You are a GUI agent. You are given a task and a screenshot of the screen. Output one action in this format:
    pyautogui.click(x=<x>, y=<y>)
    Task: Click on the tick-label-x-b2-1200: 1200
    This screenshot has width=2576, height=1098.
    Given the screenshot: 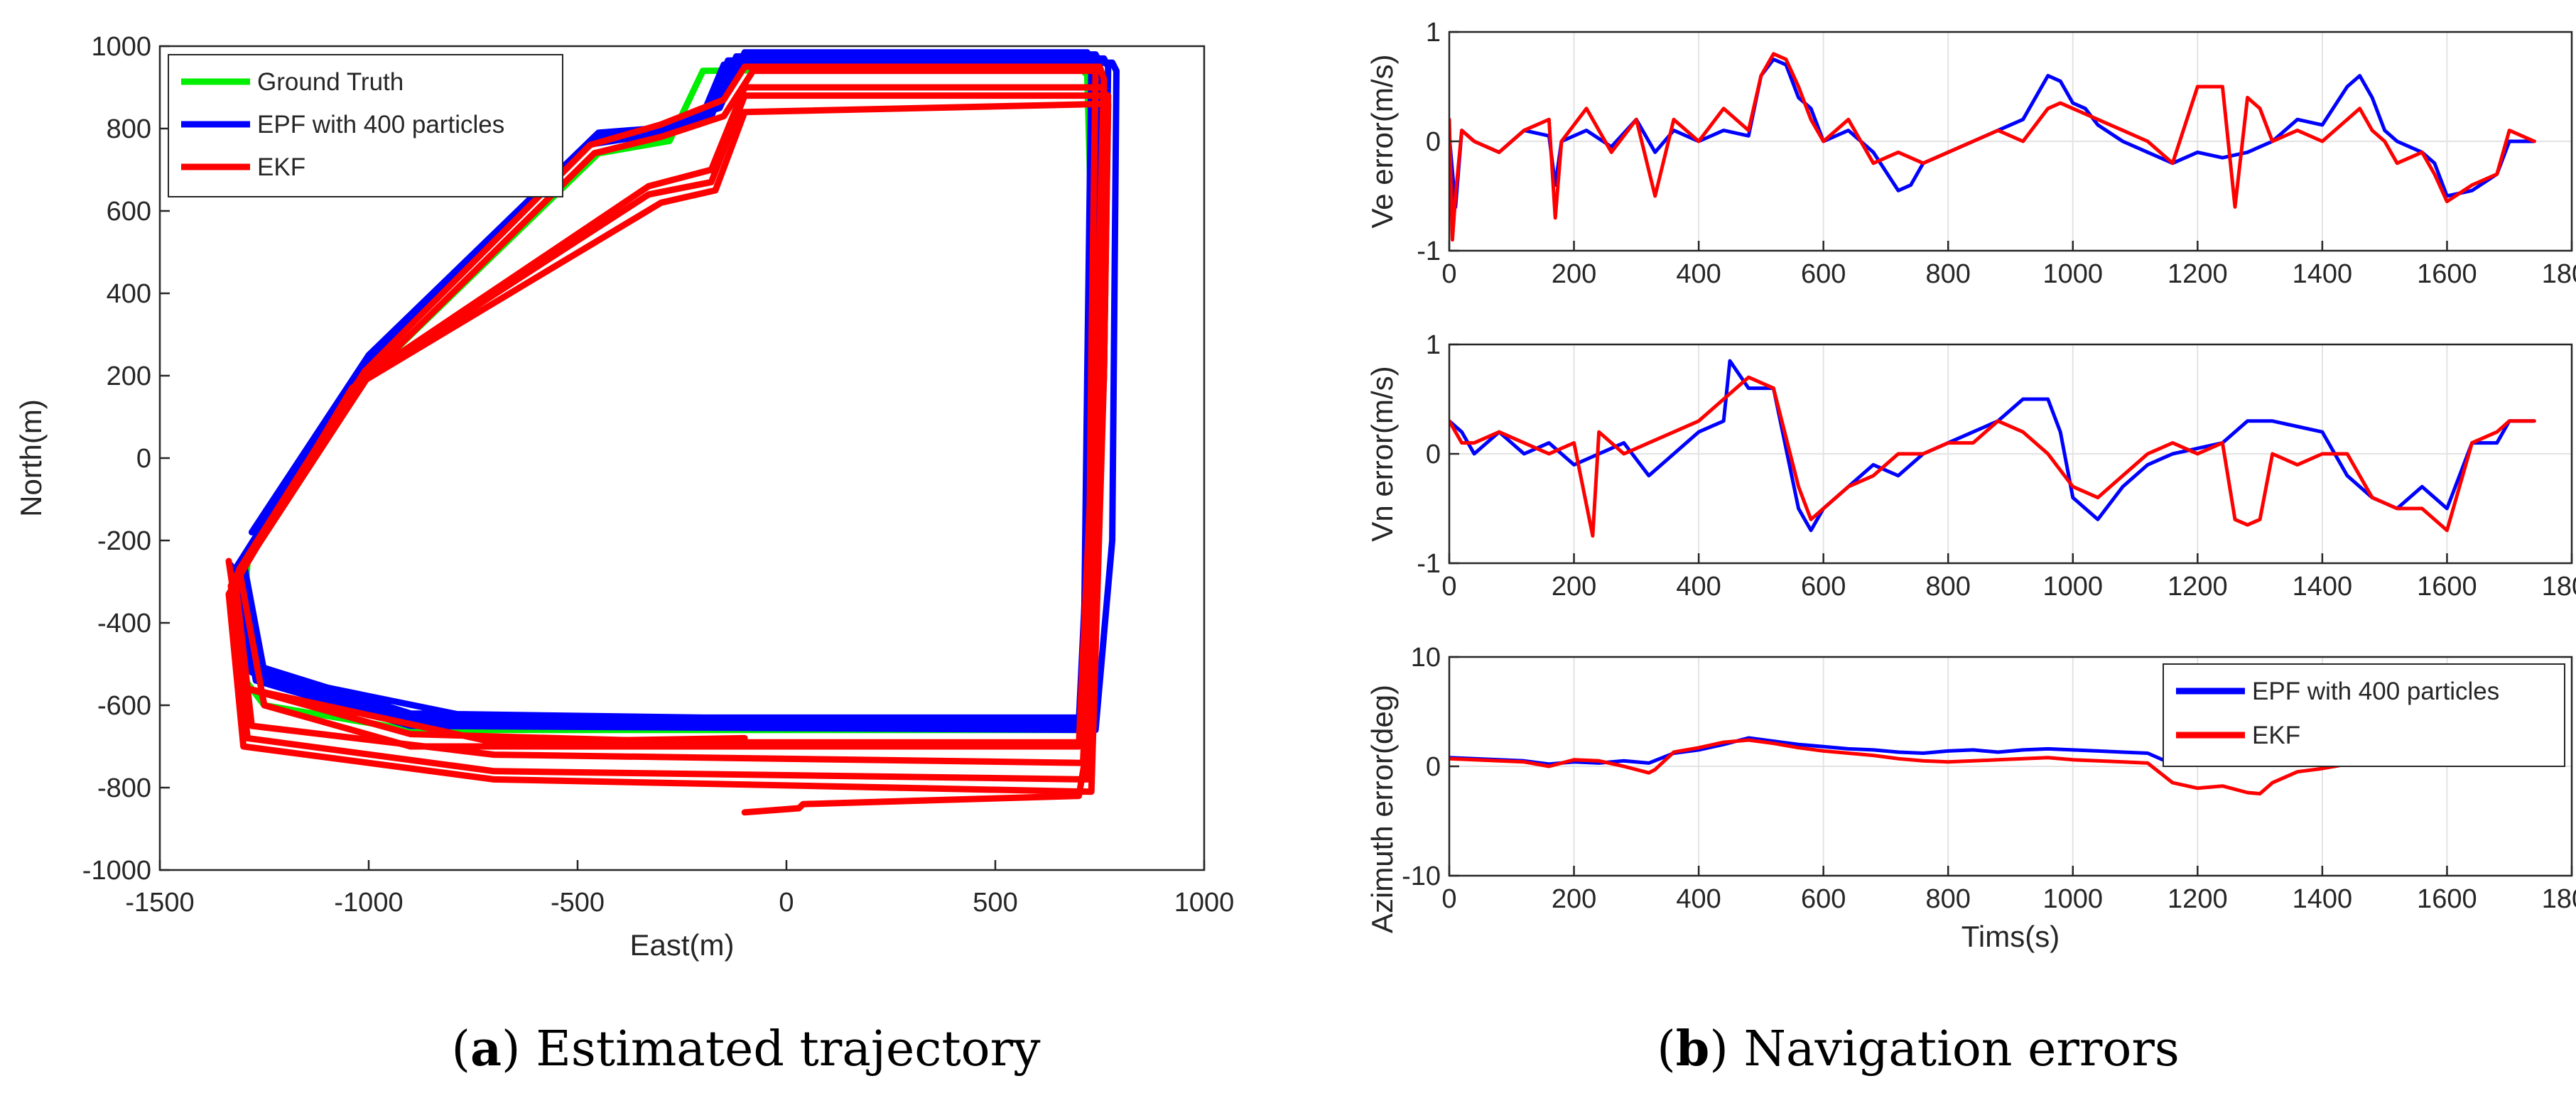 What is the action you would take?
    pyautogui.click(x=2198, y=587)
    